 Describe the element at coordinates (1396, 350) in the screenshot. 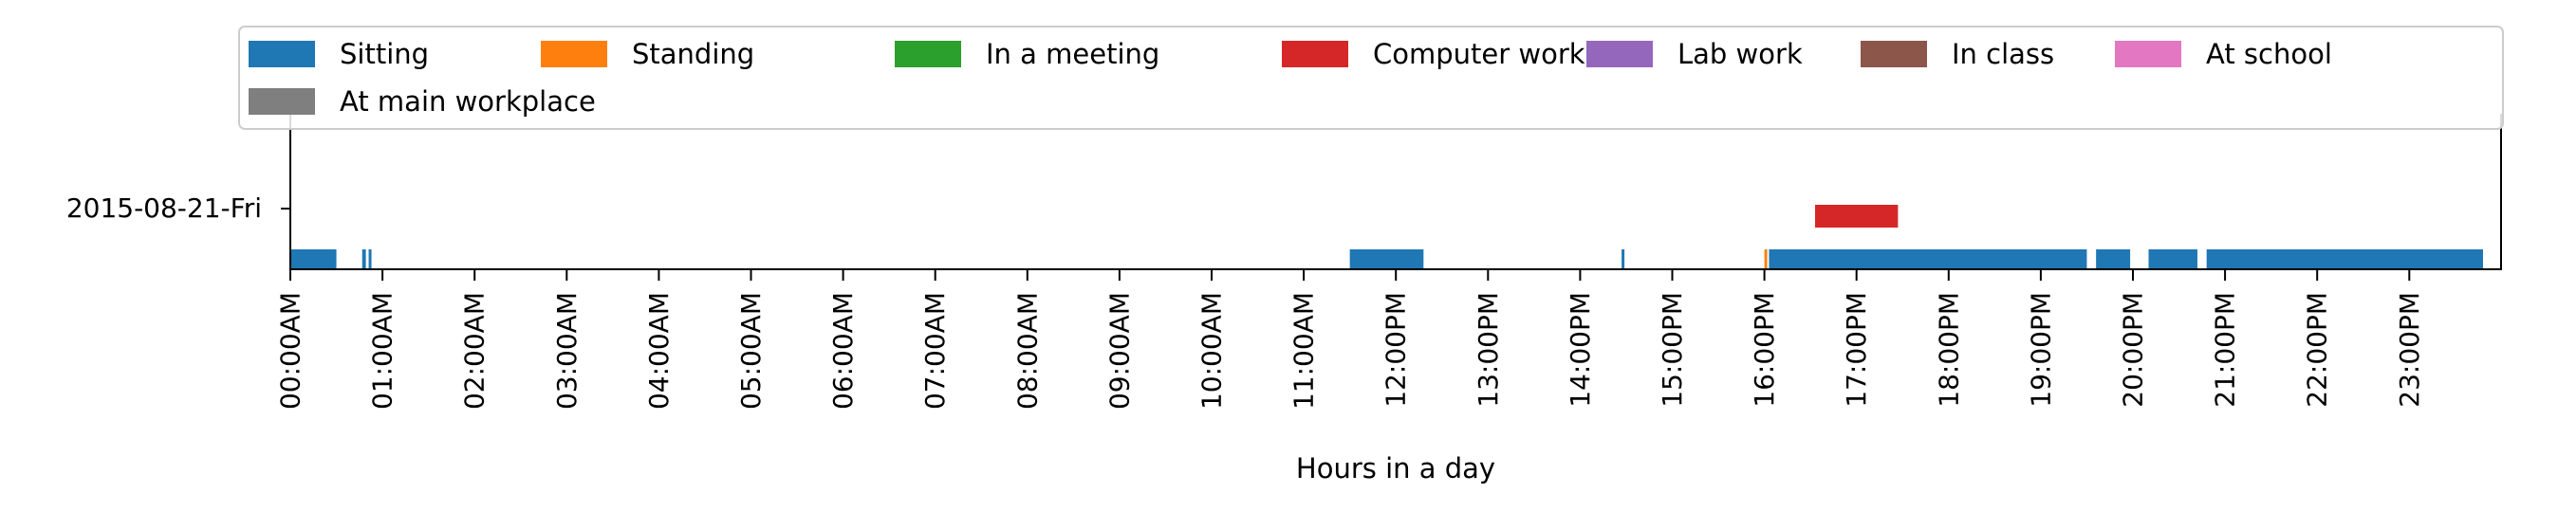

I see `x-tick-label: 12:00PM` at that location.